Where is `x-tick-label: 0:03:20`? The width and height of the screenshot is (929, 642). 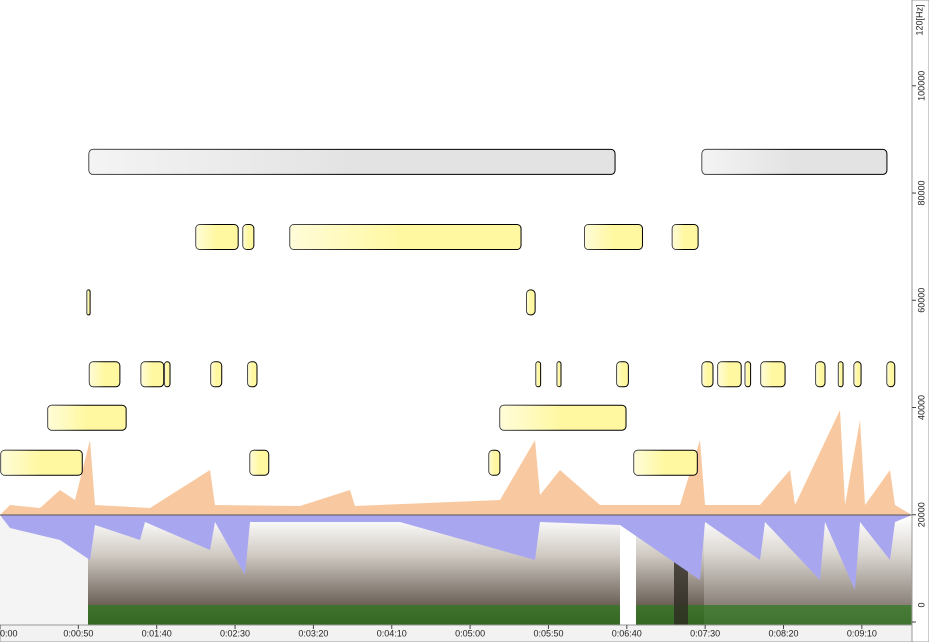 x-tick-label: 0:03:20 is located at coordinates (313, 633).